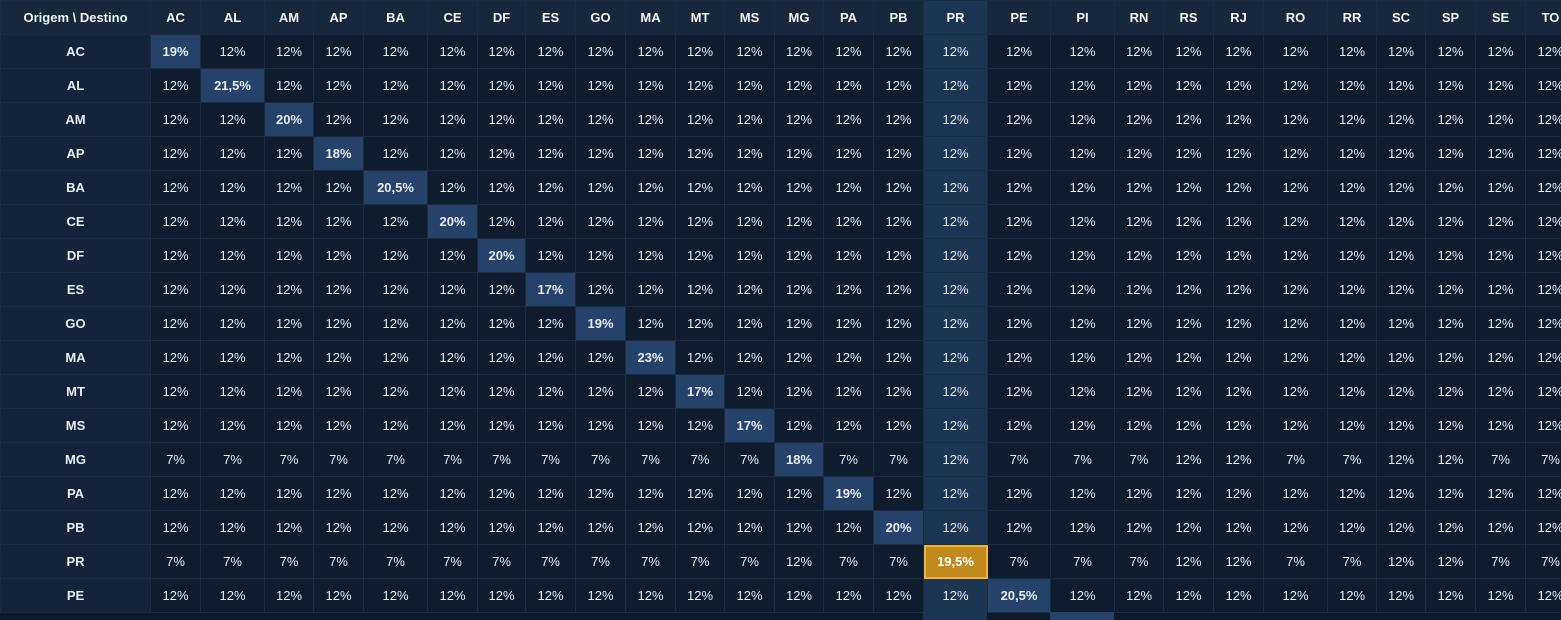 The height and width of the screenshot is (620, 1561). What do you see at coordinates (848, 17) in the screenshot?
I see `column-header: PA` at bounding box center [848, 17].